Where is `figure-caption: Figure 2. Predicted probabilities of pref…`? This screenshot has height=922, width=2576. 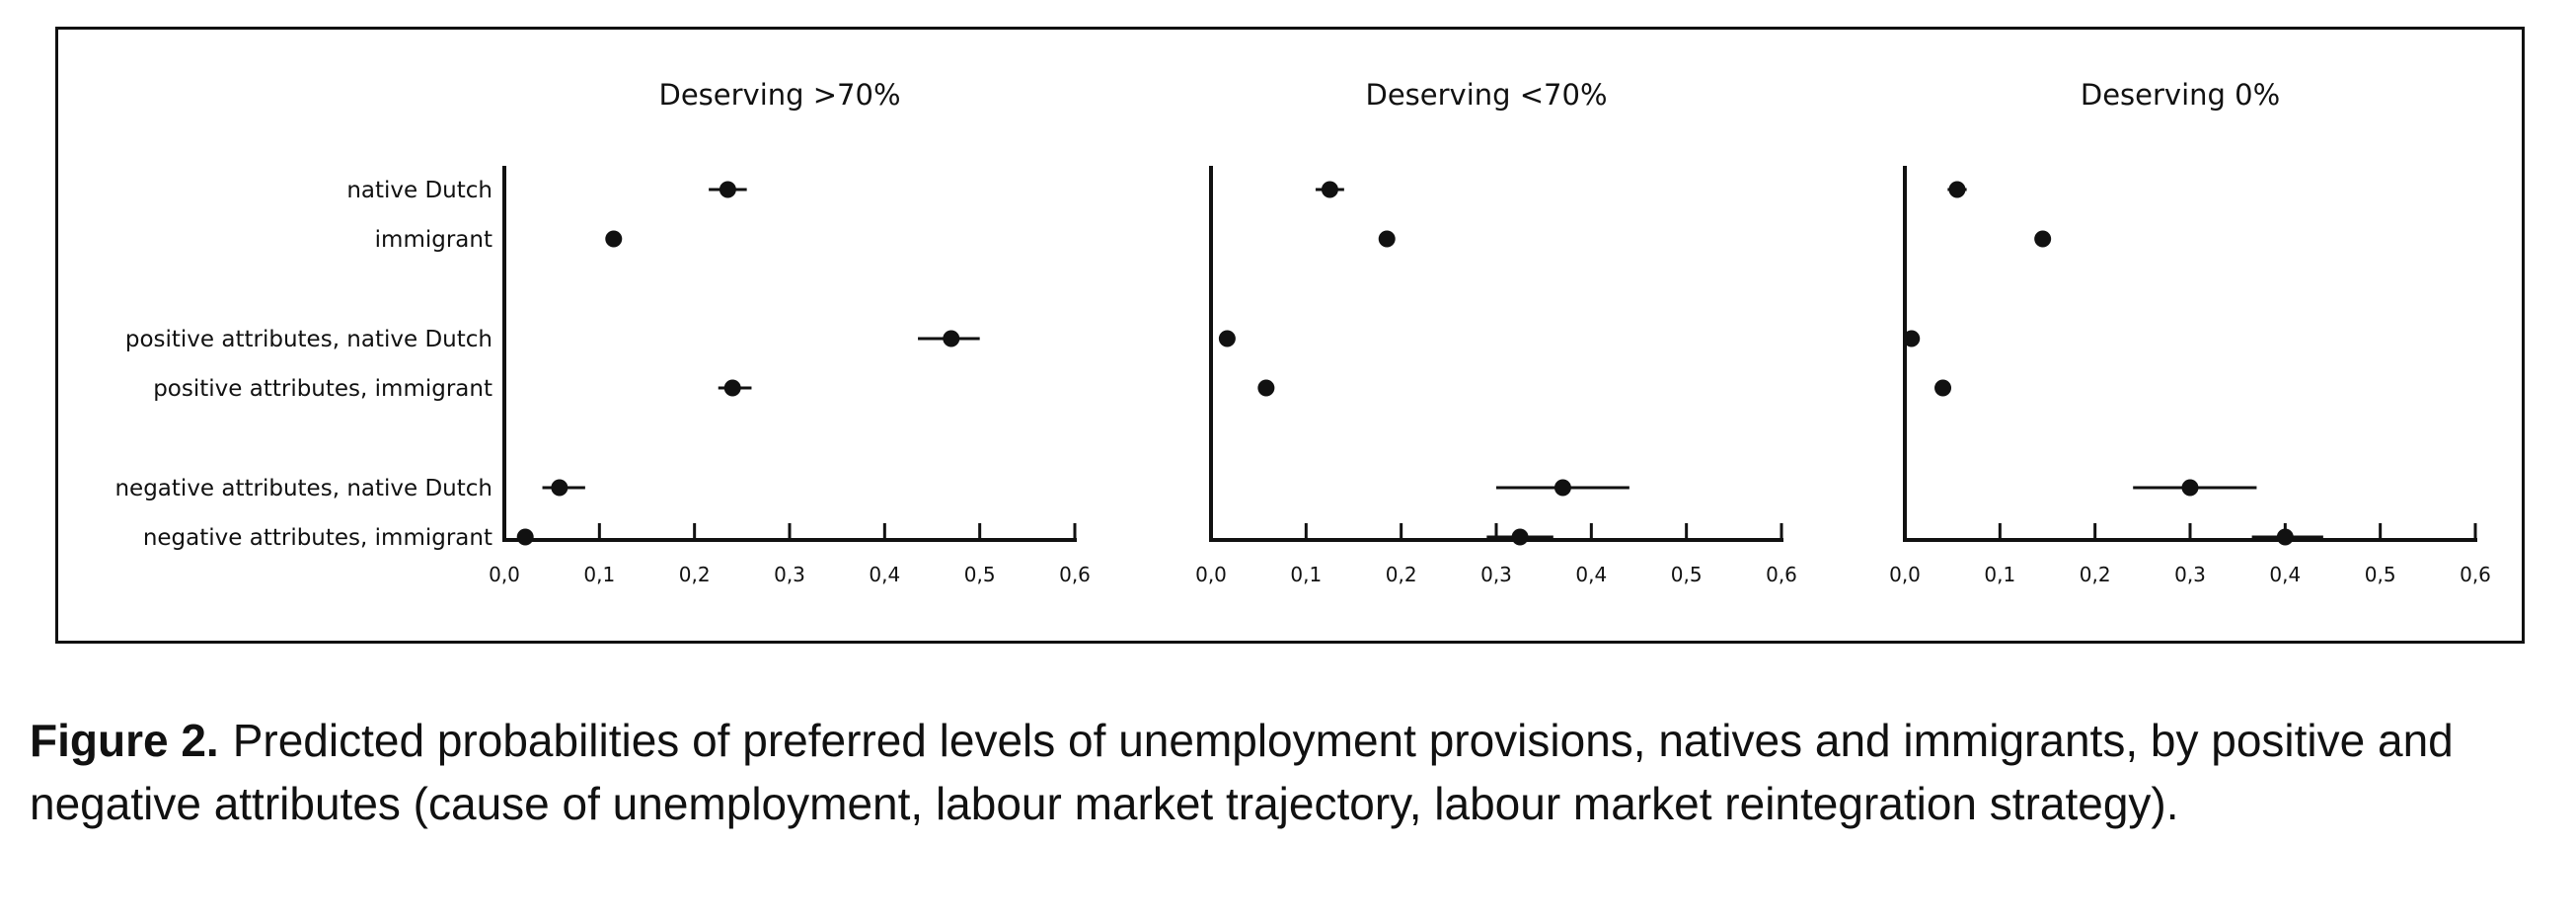
figure-caption: Figure 2. Predicted probabilities of pref… is located at coordinates (1284, 772).